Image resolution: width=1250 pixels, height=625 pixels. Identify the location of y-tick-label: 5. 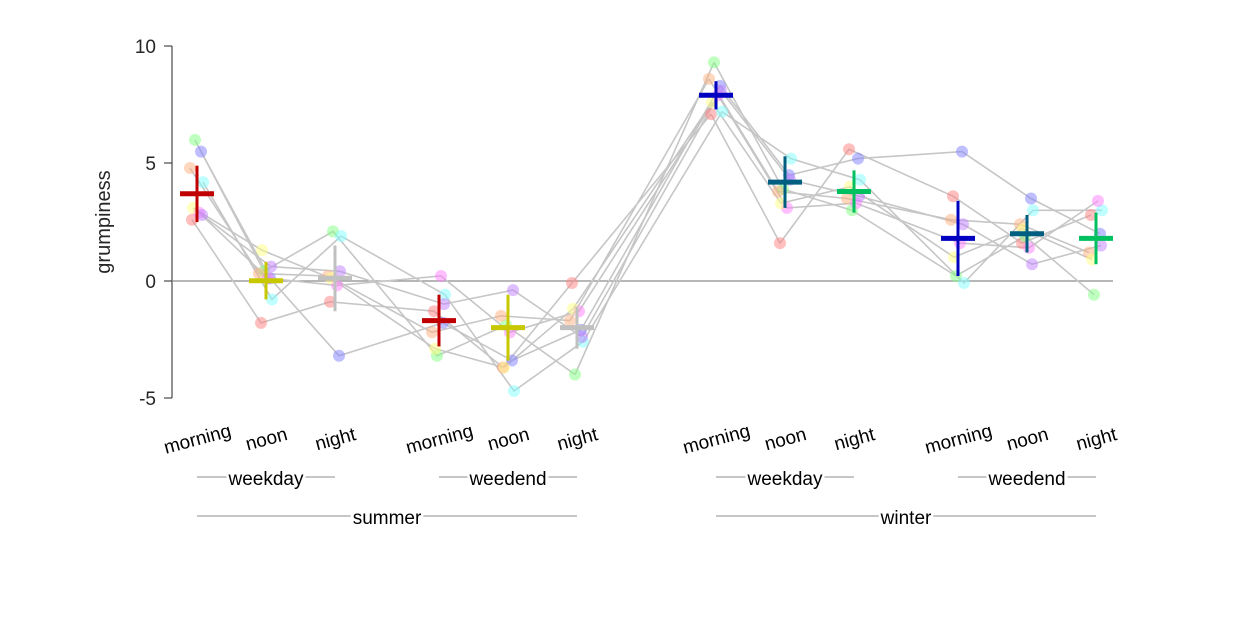
(150, 164).